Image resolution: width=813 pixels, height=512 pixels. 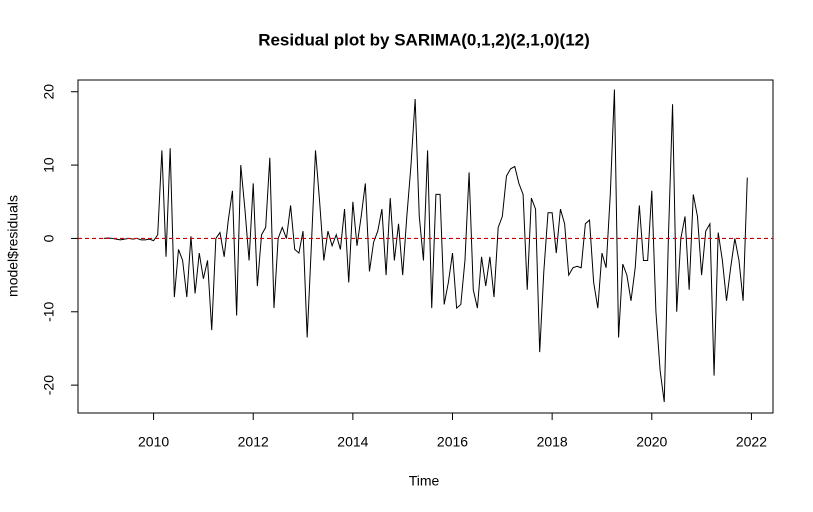 What do you see at coordinates (13, 246) in the screenshot?
I see `y-axis-label: model$residuals` at bounding box center [13, 246].